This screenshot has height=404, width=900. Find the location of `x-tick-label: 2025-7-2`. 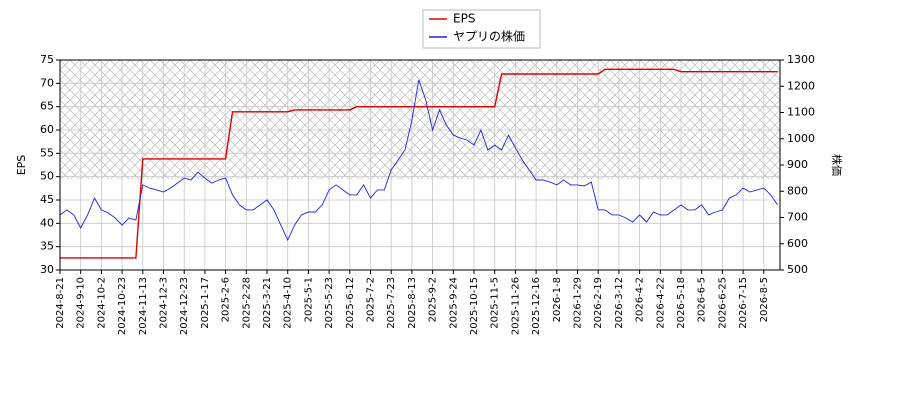

x-tick-label: 2025-7-2 is located at coordinates (371, 299).